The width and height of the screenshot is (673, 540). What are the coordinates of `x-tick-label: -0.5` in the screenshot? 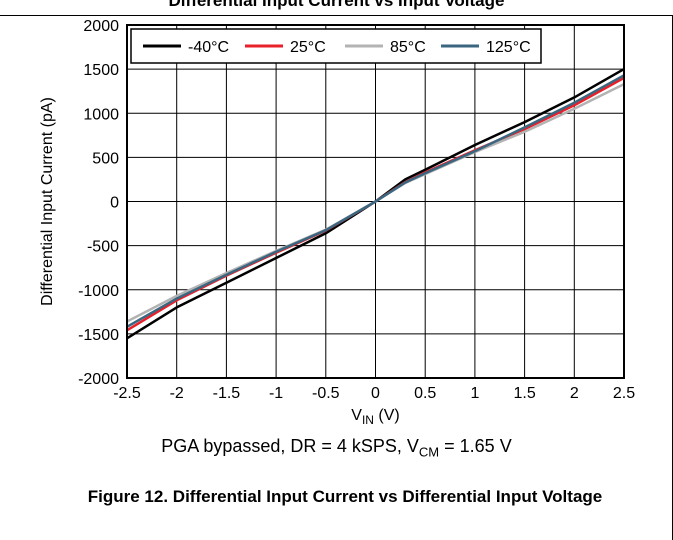 It's located at (326, 393).